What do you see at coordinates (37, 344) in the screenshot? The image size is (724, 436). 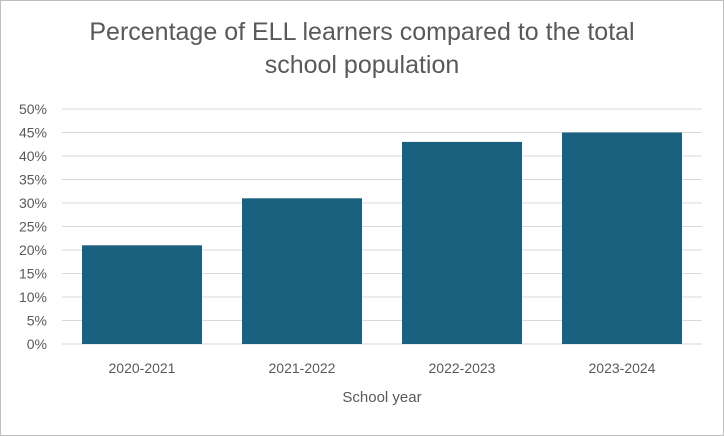 I see `y-tick-label: 0%` at bounding box center [37, 344].